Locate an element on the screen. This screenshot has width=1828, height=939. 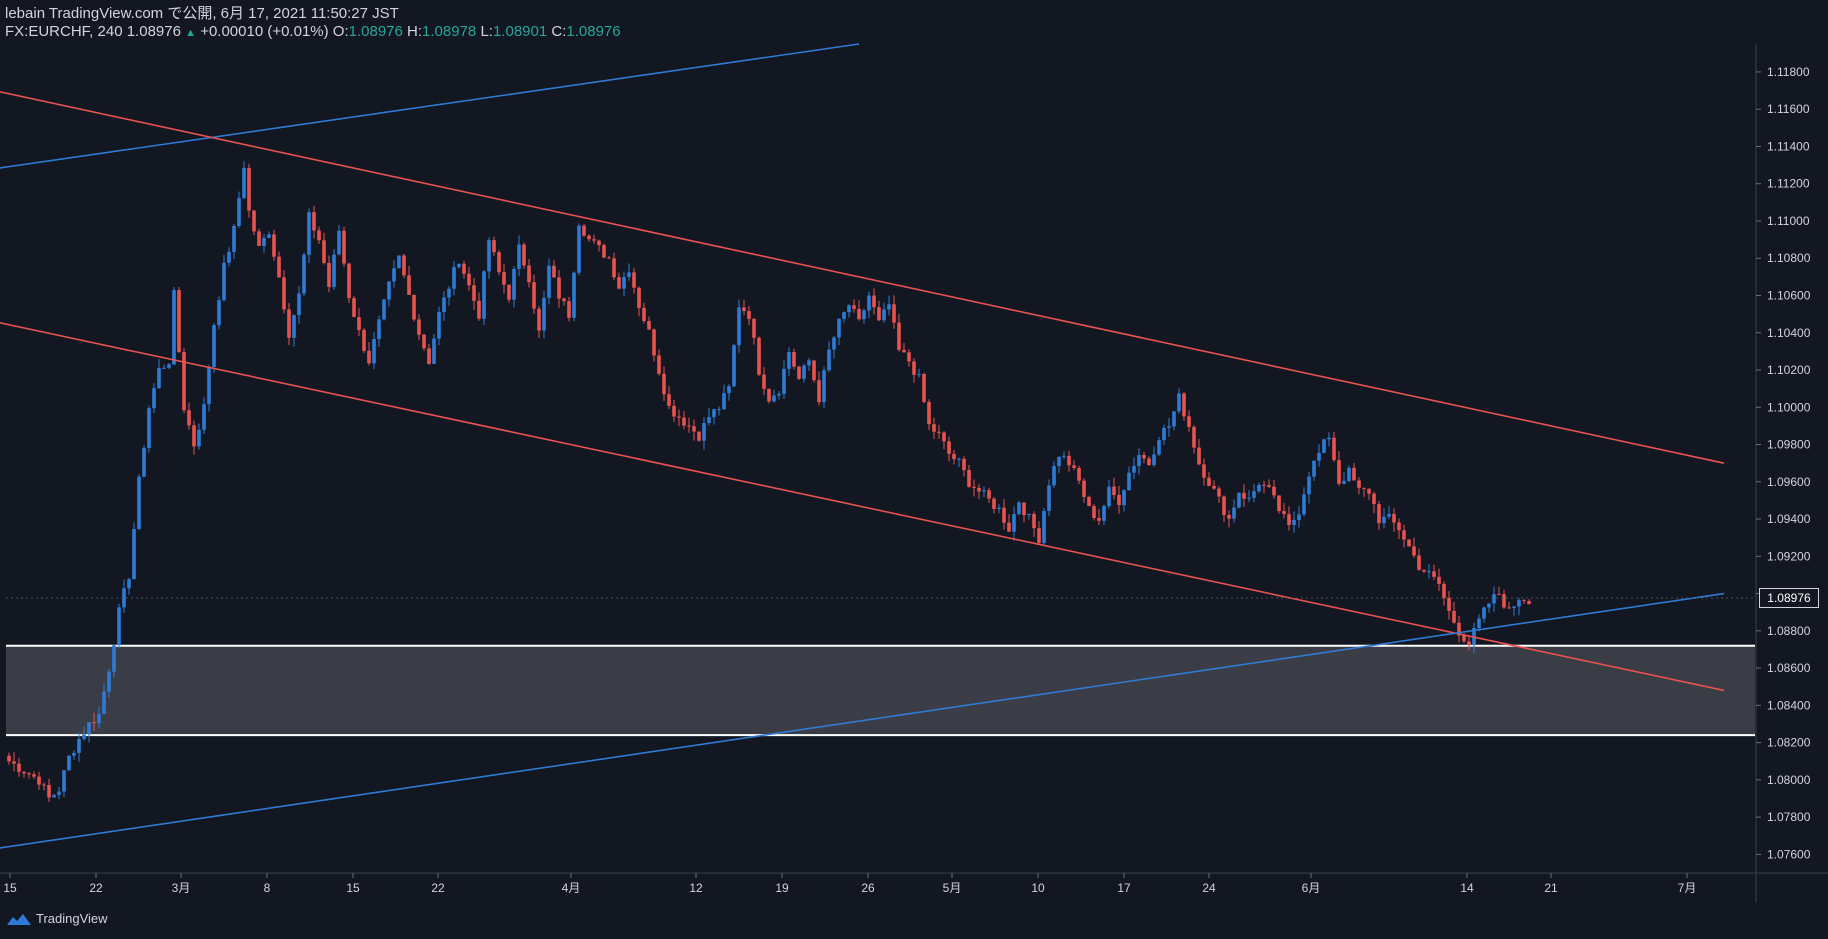
high-label: H: is located at coordinates (415, 31).